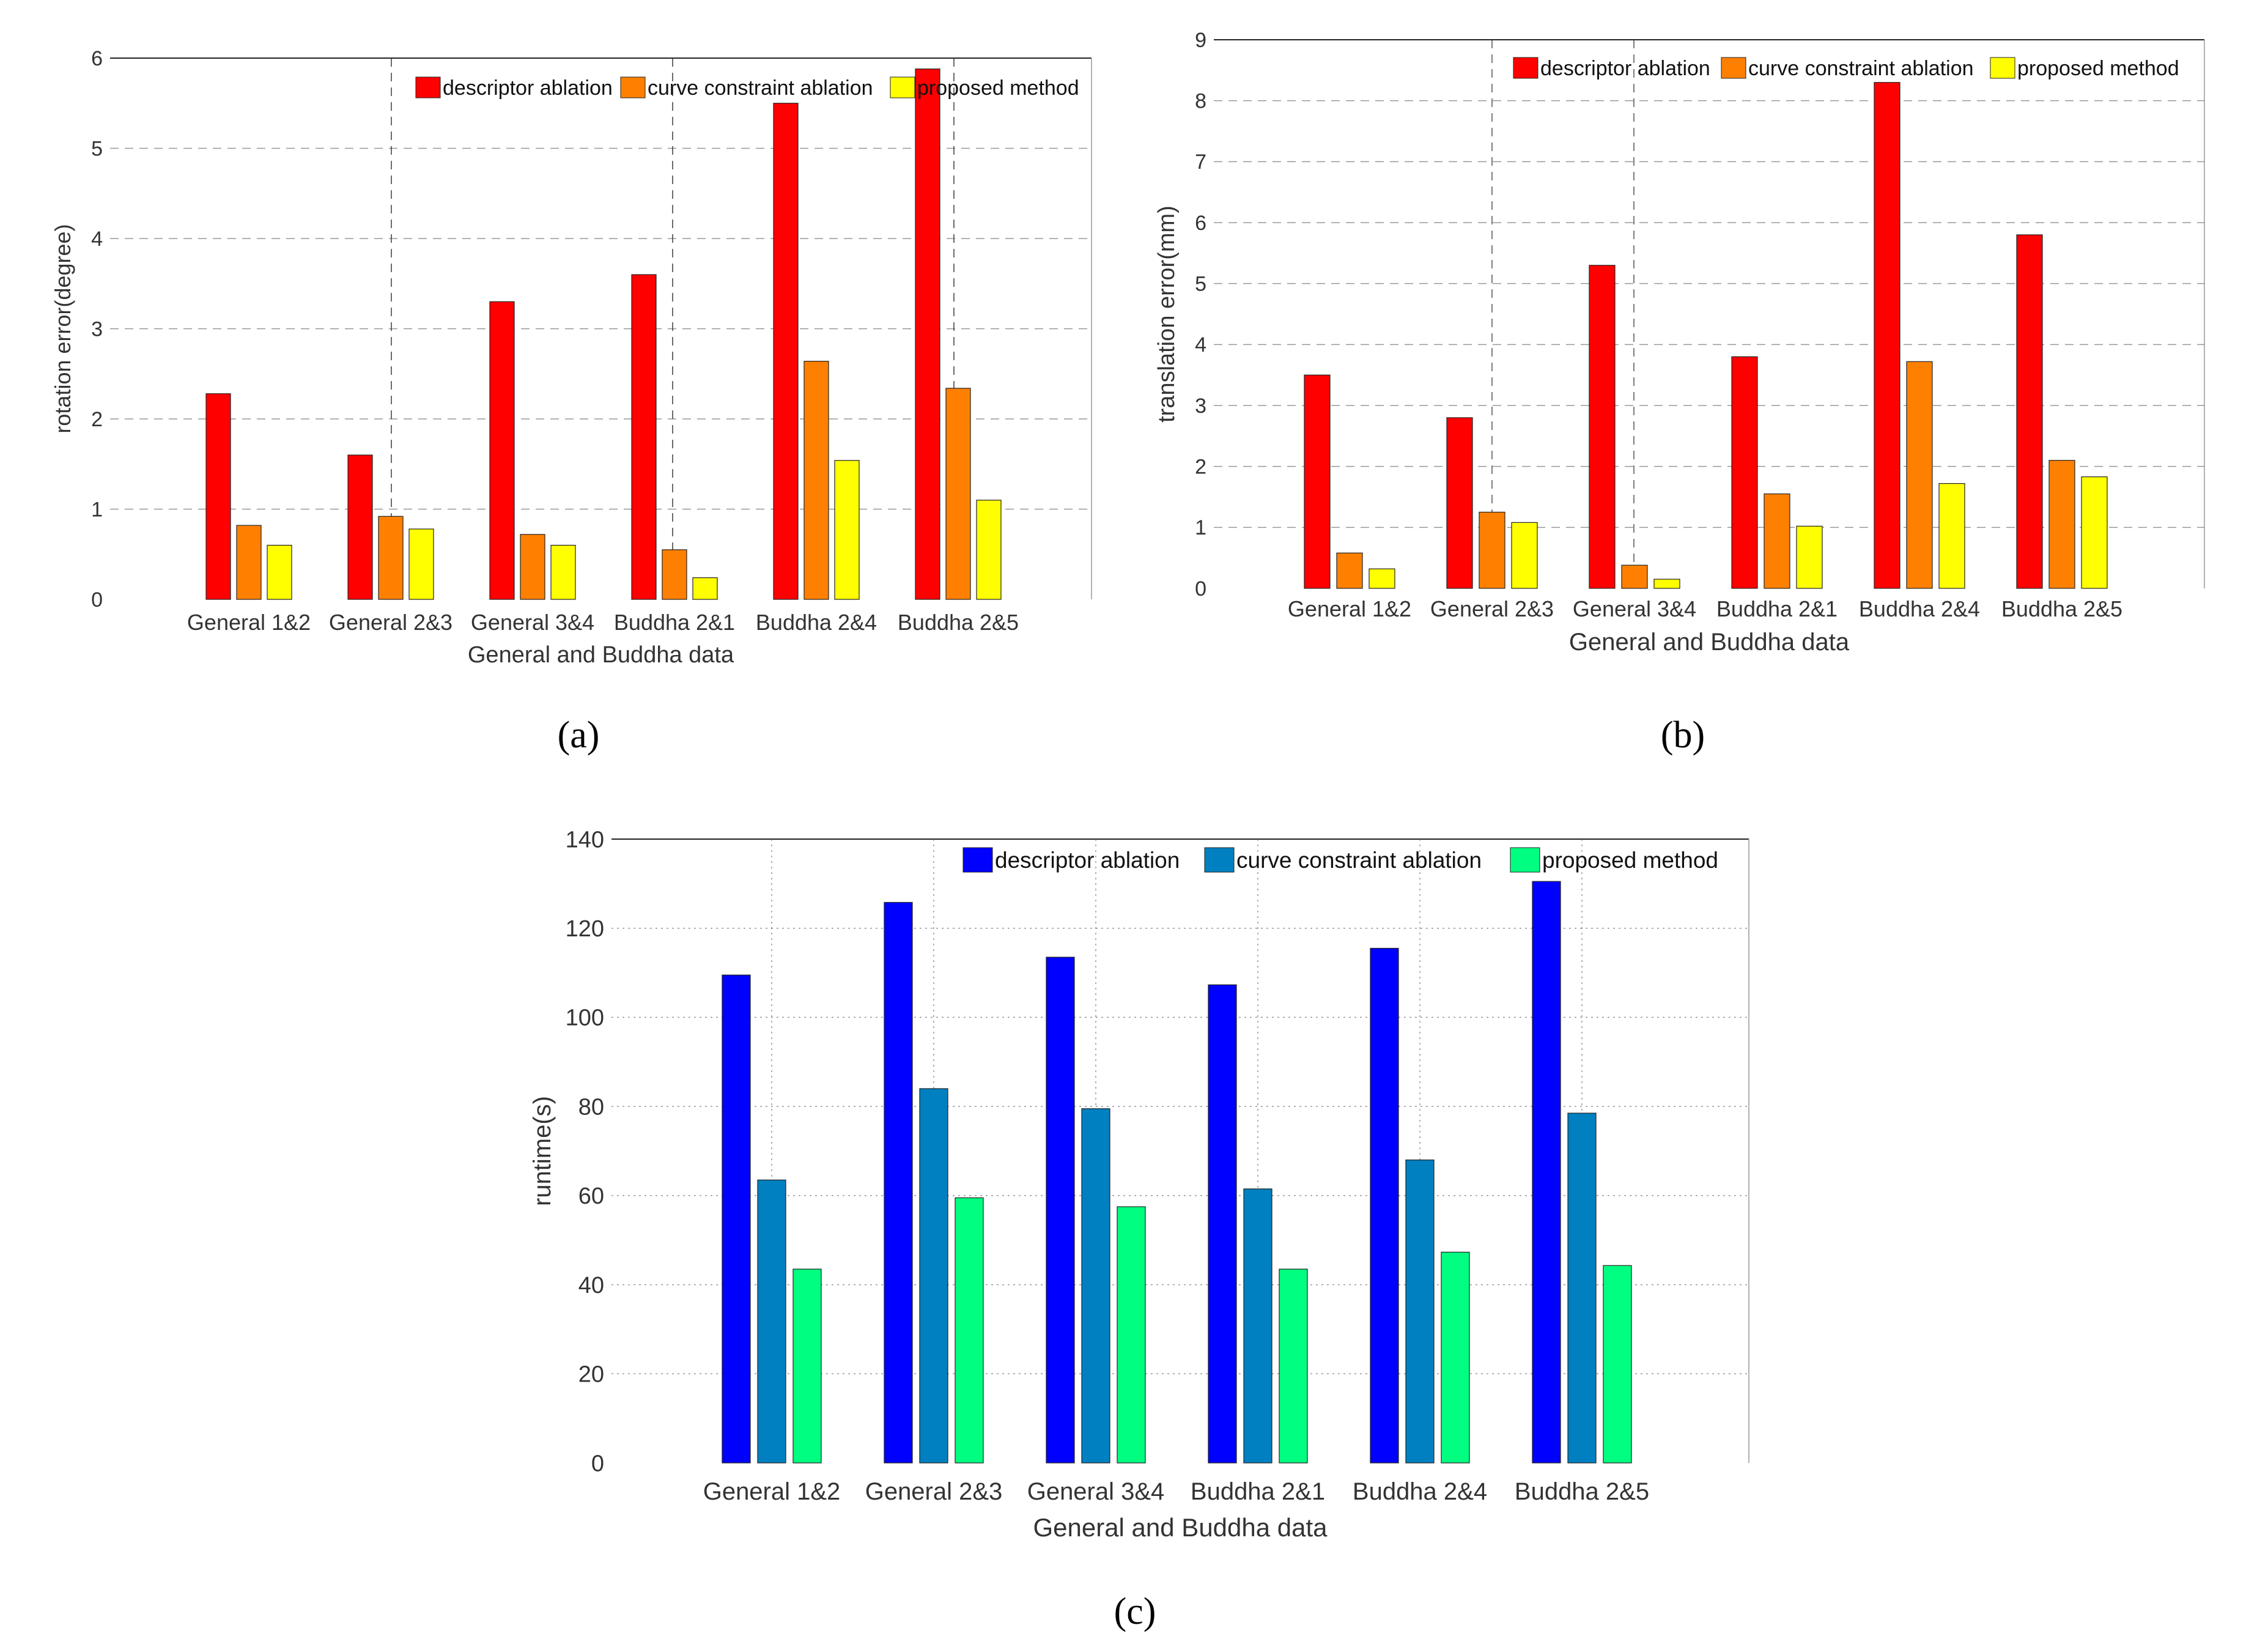 This screenshot has height=1636, width=2268. Describe the element at coordinates (1135, 1611) in the screenshot. I see `panel-caption: (c)` at that location.